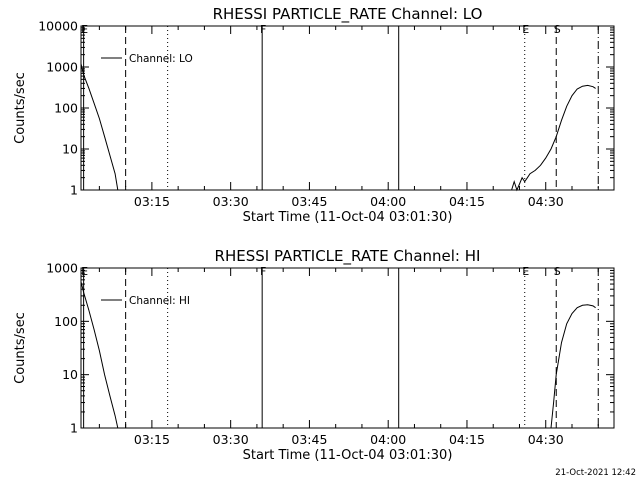 The image size is (640, 480). Describe the element at coordinates (58, 26) in the screenshot. I see `y-tick-label: 10000` at that location.